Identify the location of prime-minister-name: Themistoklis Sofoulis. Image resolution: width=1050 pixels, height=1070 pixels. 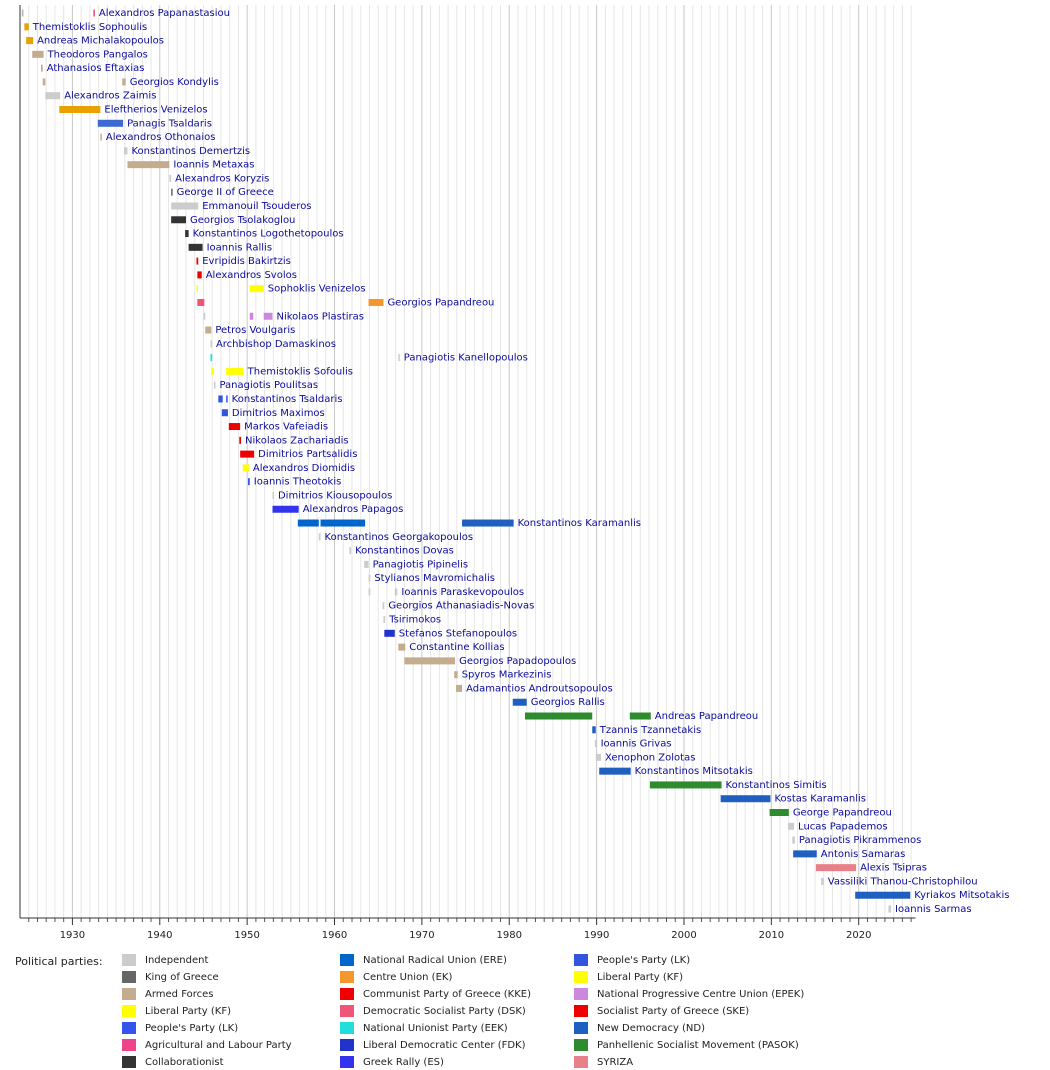
(300, 371).